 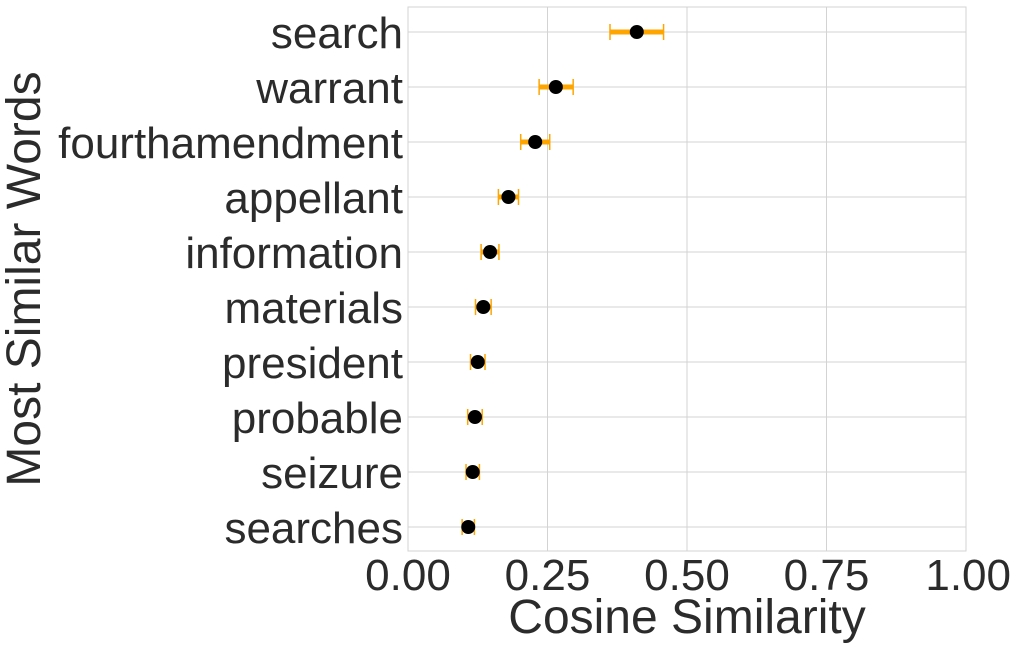 I want to click on x-tick-labels: 0.00 0.25 0.50 0.75 1.00, so click(x=688, y=575).